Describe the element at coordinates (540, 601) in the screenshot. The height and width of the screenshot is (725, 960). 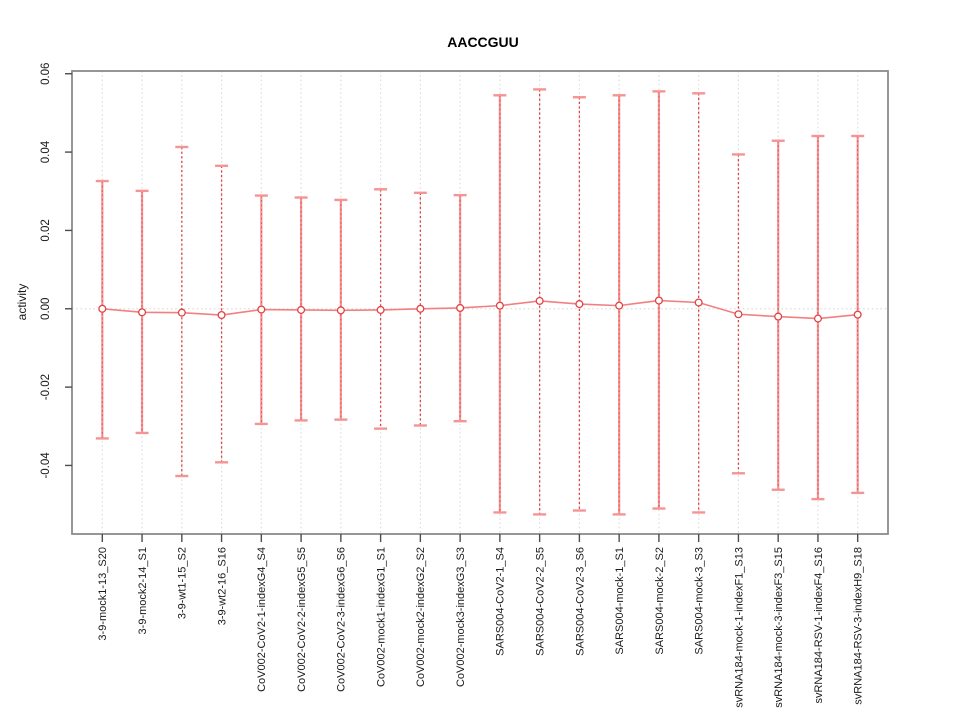
I see `x-tick-label: SARS004-CoV2-2_S5` at that location.